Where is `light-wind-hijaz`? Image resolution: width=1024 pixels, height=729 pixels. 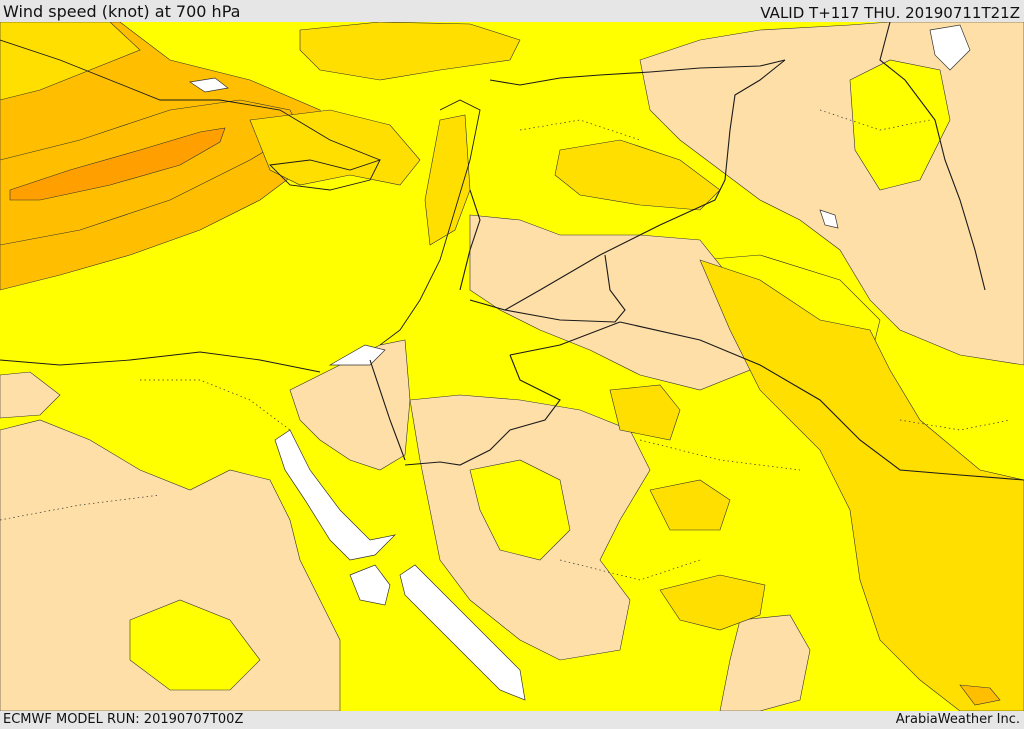 light-wind-hijaz is located at coordinates (520, 510).